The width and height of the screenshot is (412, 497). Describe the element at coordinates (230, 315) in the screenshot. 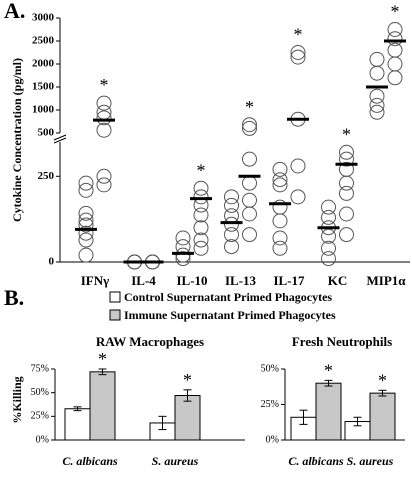

I see `legend-label: Immune Supernatant Primed Phagocytes` at that location.